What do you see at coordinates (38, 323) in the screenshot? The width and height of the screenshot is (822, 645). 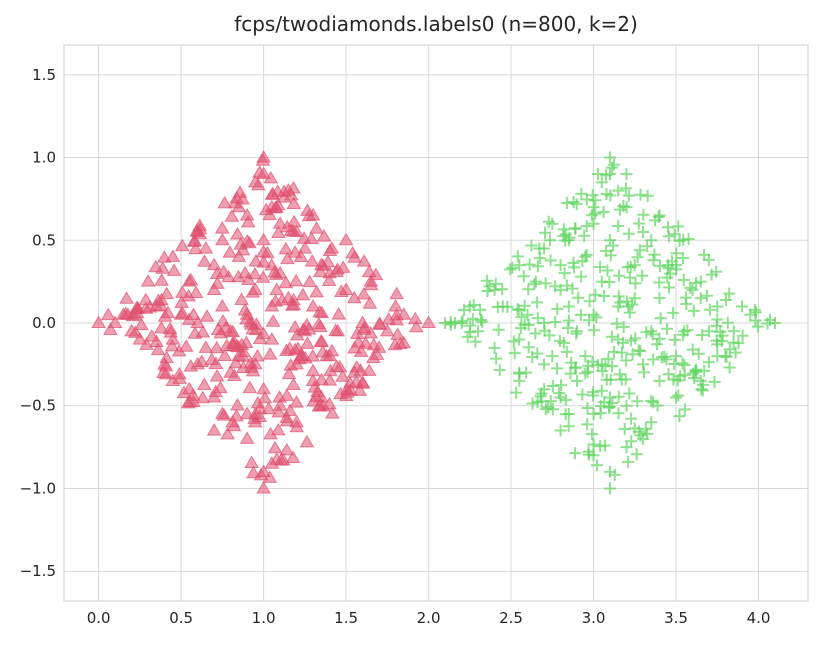 I see `y-axis-ticks: −1.5 −1.0 −0.5 0.0 0.5 1.0 1.5` at bounding box center [38, 323].